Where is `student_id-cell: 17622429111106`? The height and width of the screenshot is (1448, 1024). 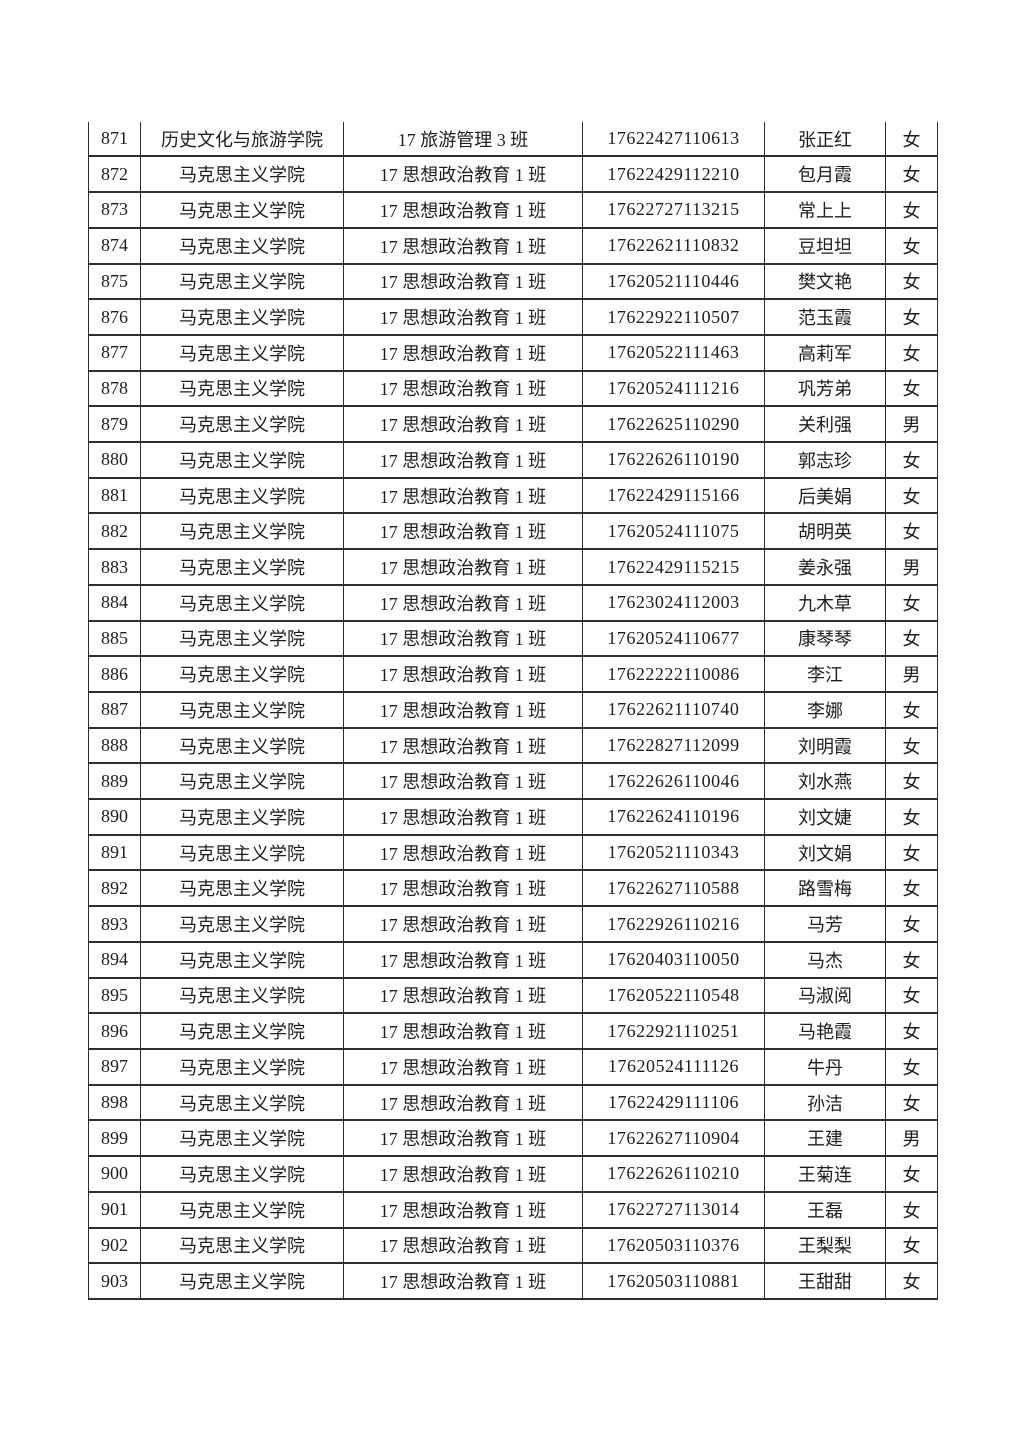 student_id-cell: 17622429111106 is located at coordinates (673, 1102).